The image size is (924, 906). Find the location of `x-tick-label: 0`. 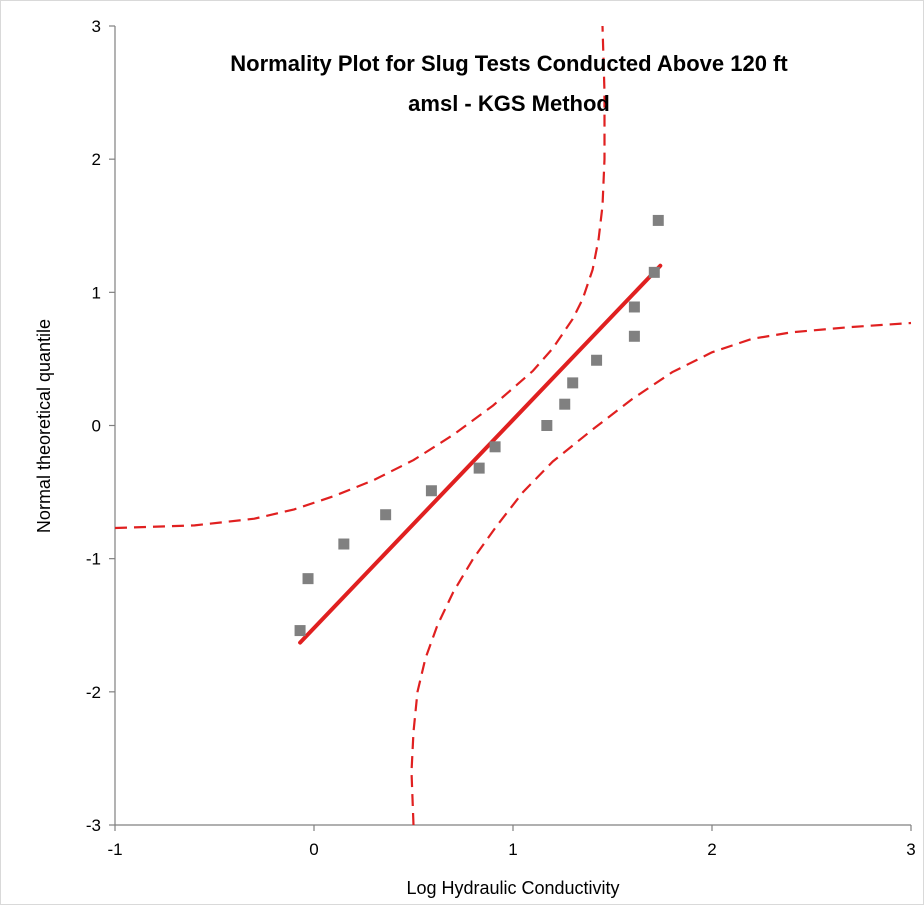

x-tick-label: 0 is located at coordinates (313, 849).